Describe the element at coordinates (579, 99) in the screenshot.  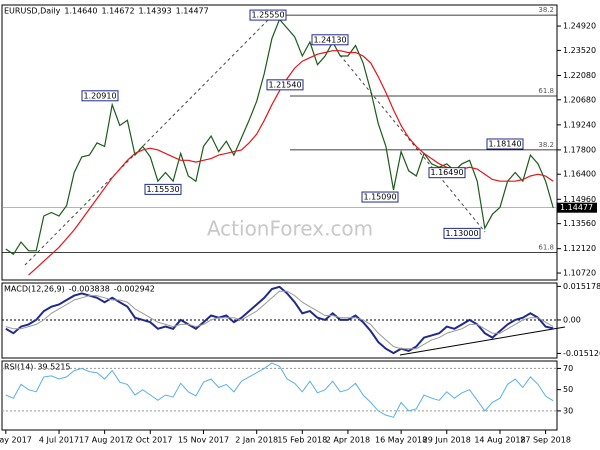
I see `y-tick-label: 1.20680` at that location.